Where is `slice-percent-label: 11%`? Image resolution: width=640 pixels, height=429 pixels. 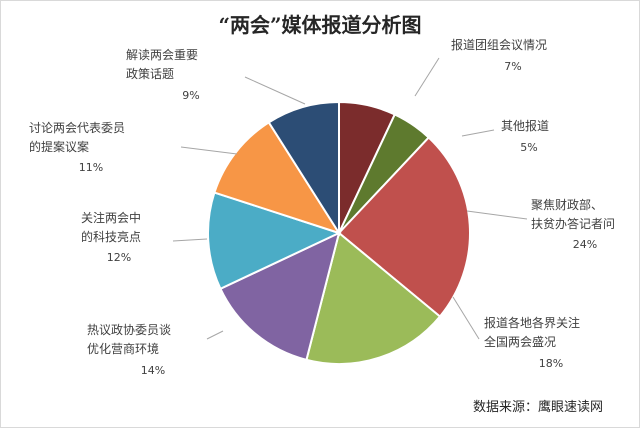
slice-percent-label: 11% is located at coordinates (91, 167).